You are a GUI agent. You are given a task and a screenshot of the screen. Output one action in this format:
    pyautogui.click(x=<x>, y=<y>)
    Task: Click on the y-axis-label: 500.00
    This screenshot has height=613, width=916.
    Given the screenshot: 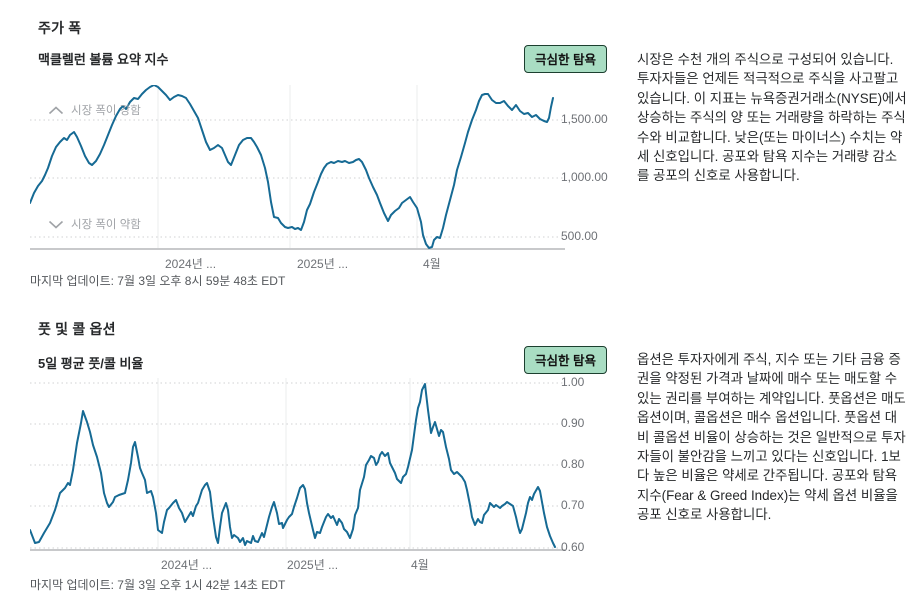 What is the action you would take?
    pyautogui.click(x=579, y=236)
    